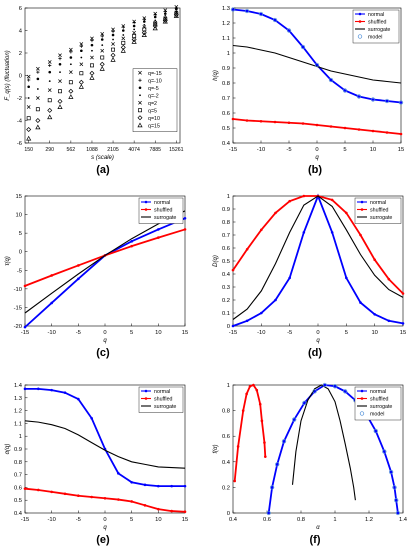  What do you see at coordinates (71, 150) in the screenshot?
I see `x-tick-label: 562` at bounding box center [71, 150].